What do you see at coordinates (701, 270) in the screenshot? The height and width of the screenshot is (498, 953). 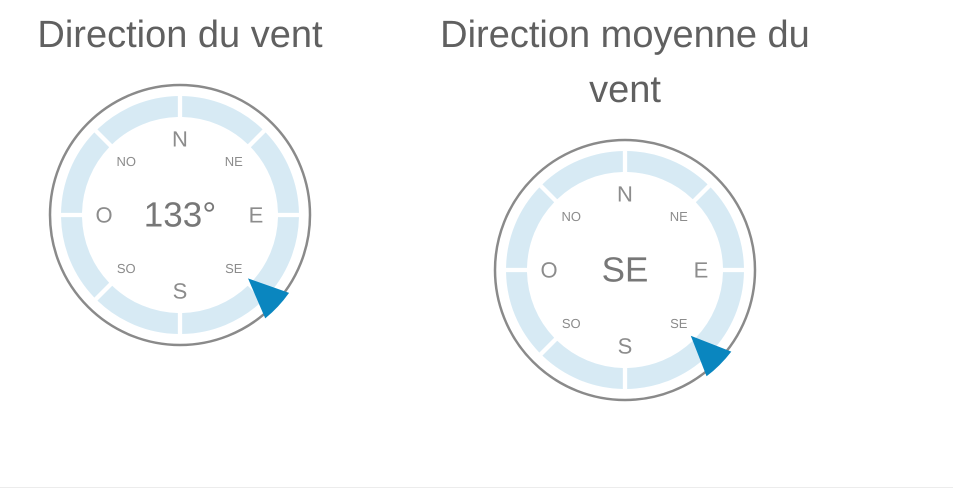 I see `category-label: E` at bounding box center [701, 270].